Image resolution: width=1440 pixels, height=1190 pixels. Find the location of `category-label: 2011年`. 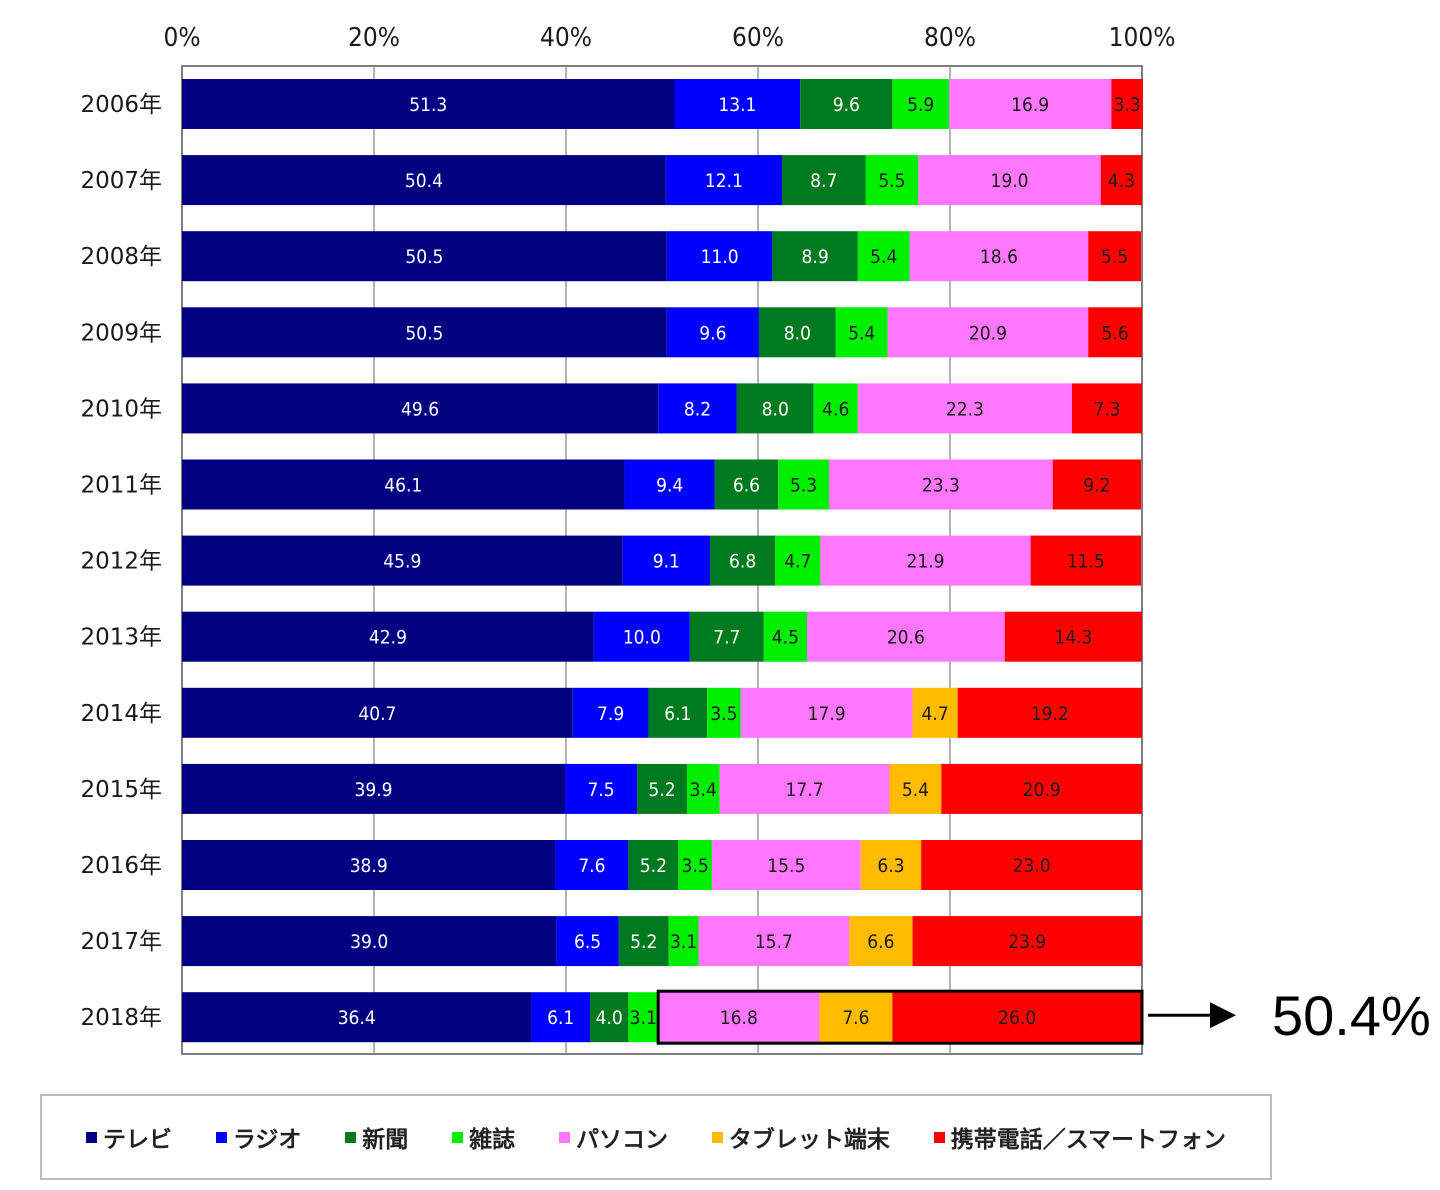

category-label: 2011年 is located at coordinates (121, 486).